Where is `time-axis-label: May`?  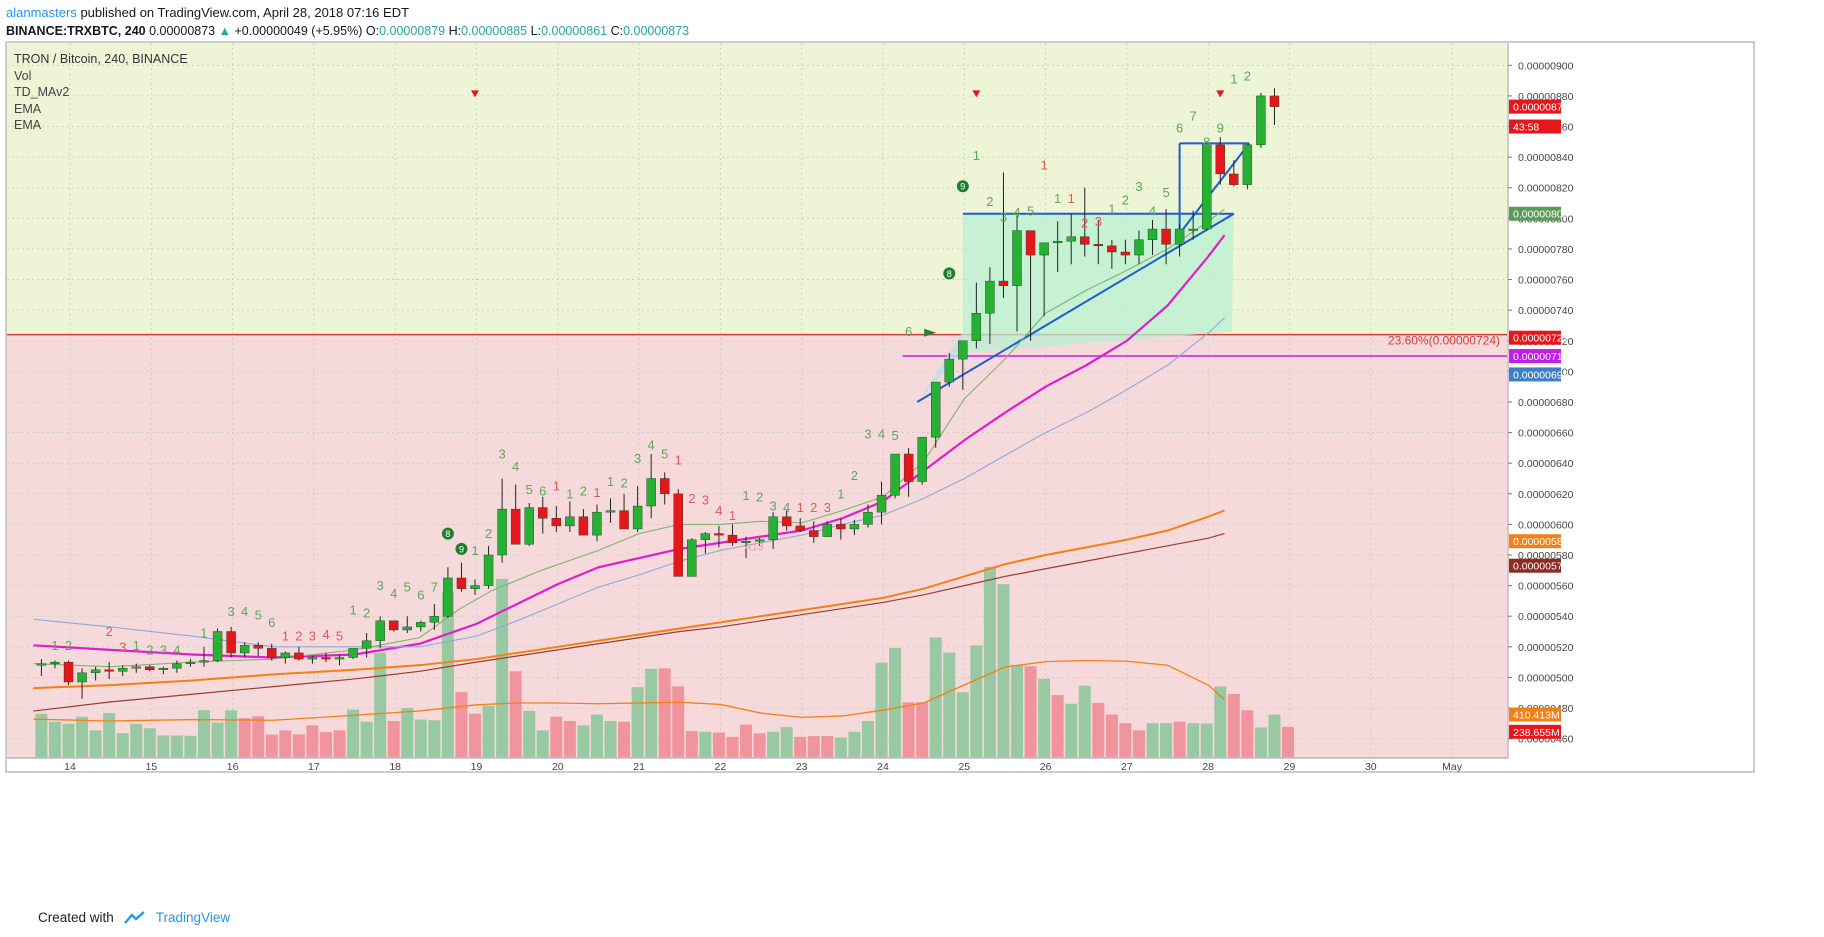 time-axis-label: May is located at coordinates (1452, 767).